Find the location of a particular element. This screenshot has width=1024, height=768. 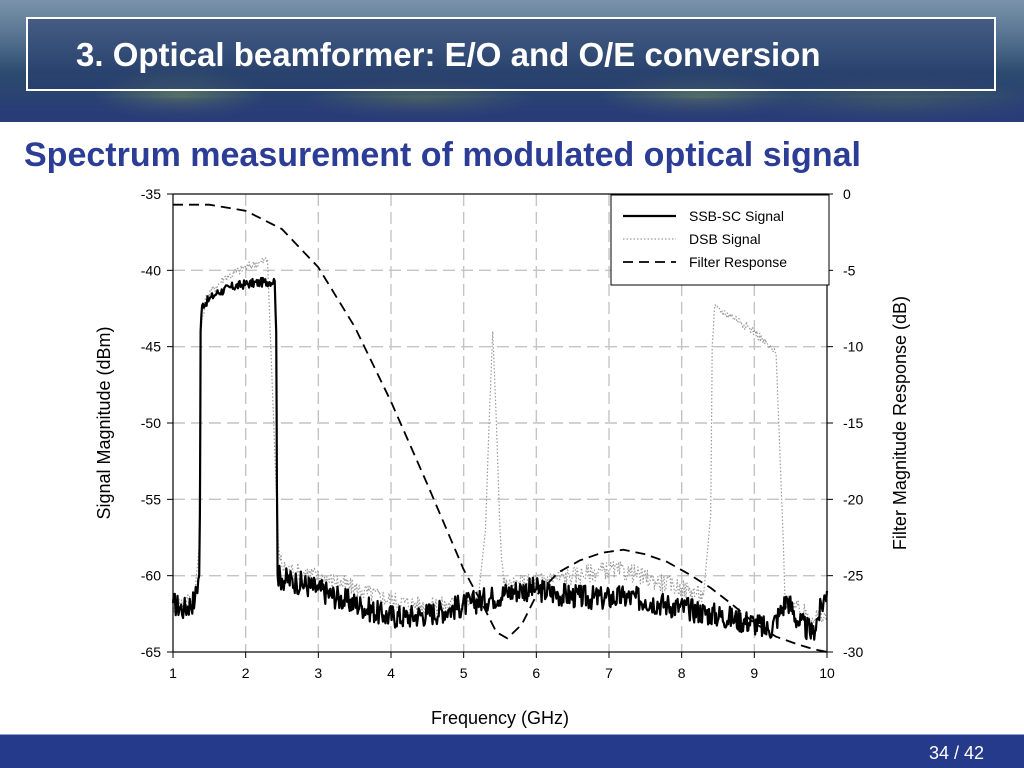

y-tick-label: -35 is located at coordinates (151, 194).